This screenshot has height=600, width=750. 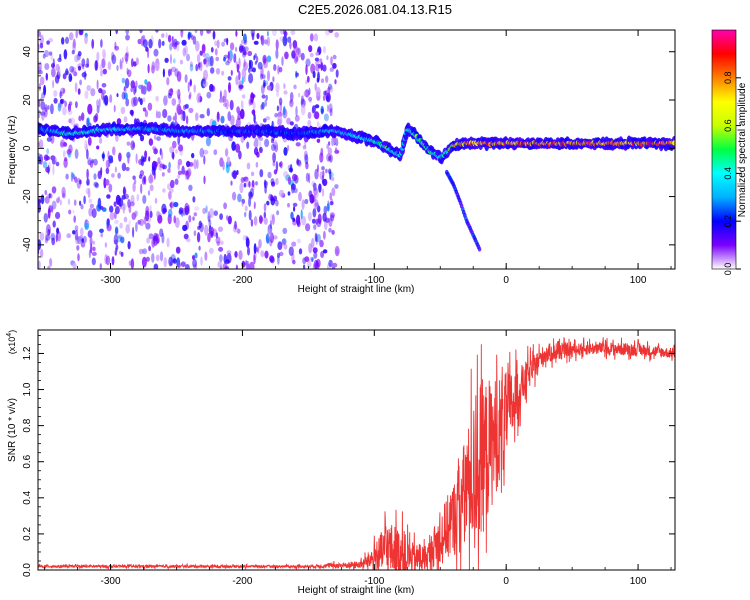 I want to click on svg-text: (x104), so click(x=11, y=342).